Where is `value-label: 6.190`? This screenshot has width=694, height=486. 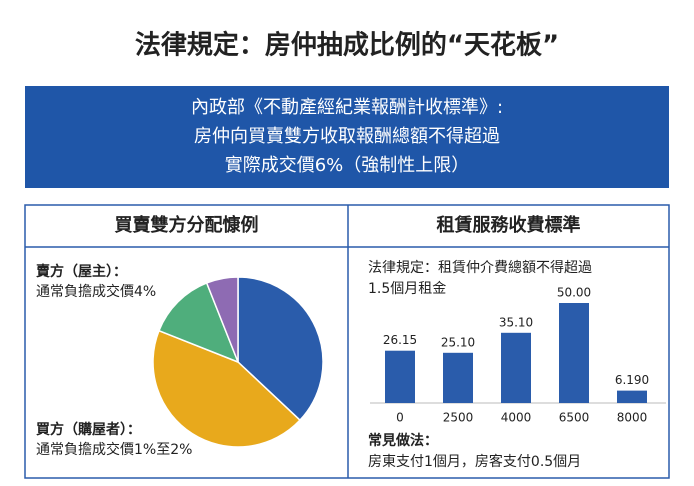 value-label: 6.190 is located at coordinates (632, 380).